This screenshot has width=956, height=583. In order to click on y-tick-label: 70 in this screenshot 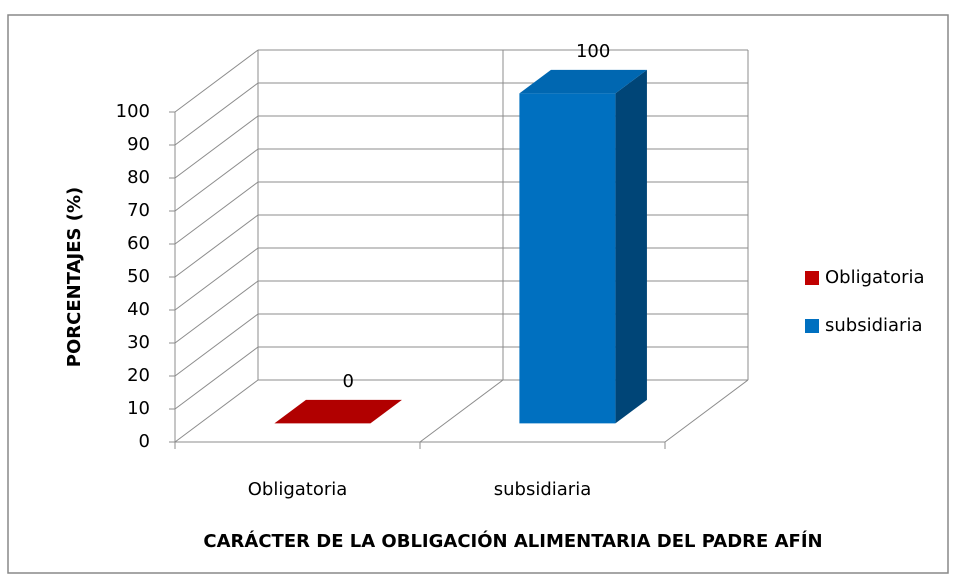, I will do `click(138, 210)`.